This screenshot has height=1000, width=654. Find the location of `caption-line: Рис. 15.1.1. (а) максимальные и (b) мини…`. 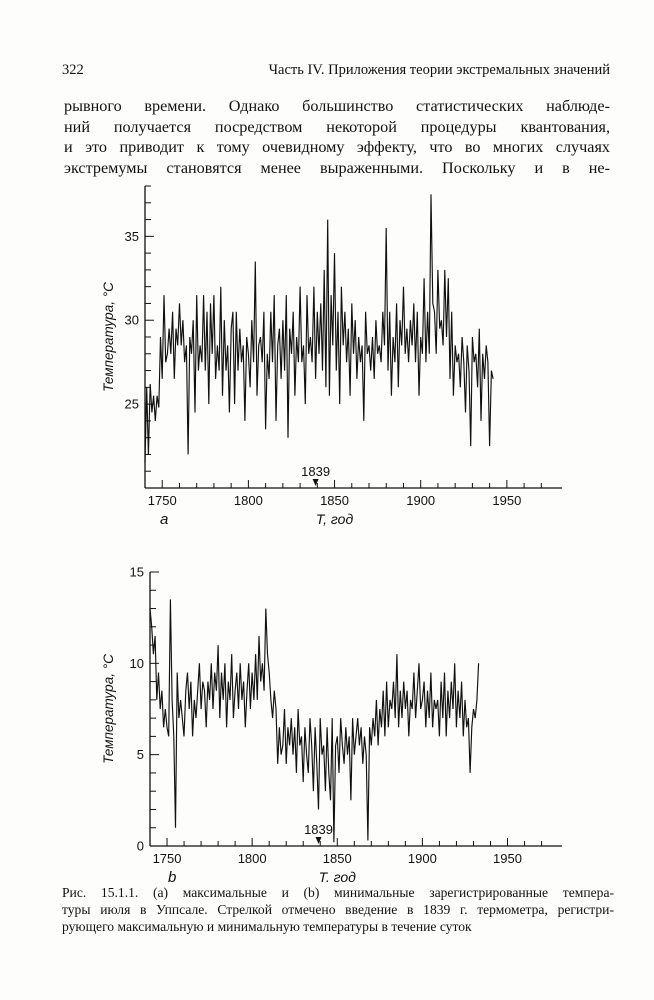

caption-line: Рис. 15.1.1. (а) максимальные и (b) мини… is located at coordinates (338, 892).